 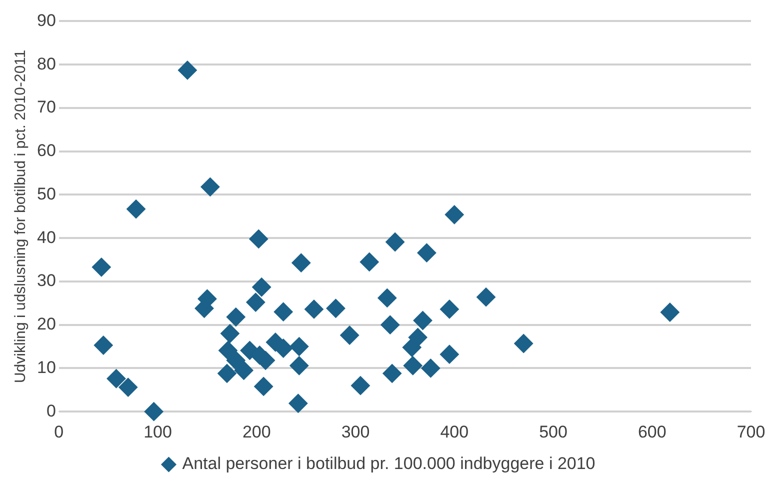 I want to click on x-tick-label: 200, so click(x=256, y=432).